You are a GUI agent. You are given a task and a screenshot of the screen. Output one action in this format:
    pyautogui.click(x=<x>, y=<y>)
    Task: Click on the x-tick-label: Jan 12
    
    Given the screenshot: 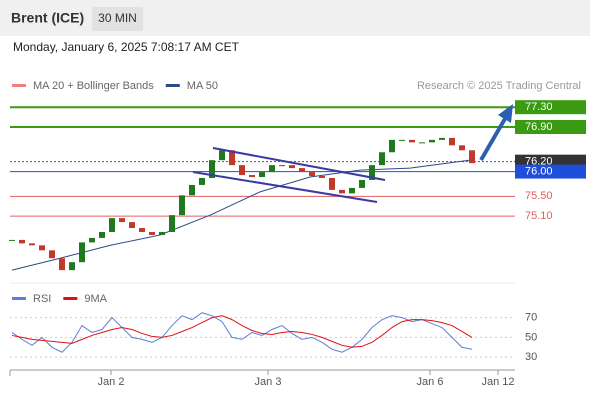 What is the action you would take?
    pyautogui.click(x=497, y=382)
    